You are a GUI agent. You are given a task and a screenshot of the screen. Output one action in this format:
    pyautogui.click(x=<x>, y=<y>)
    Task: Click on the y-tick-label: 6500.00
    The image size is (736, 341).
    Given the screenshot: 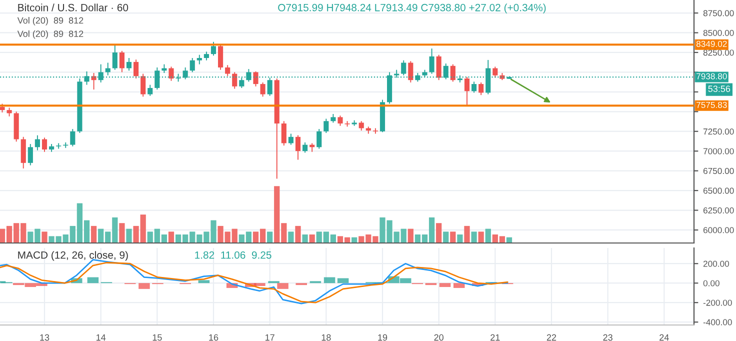 What is the action you would take?
    pyautogui.click(x=718, y=191)
    